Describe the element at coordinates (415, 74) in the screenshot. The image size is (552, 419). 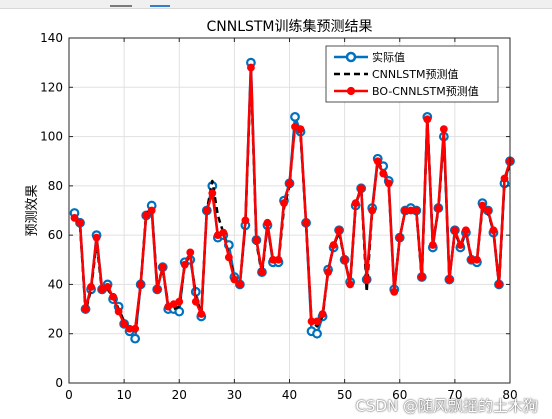
I see `legend-label-cnnlstm: CNNLSTM预测值` at that location.